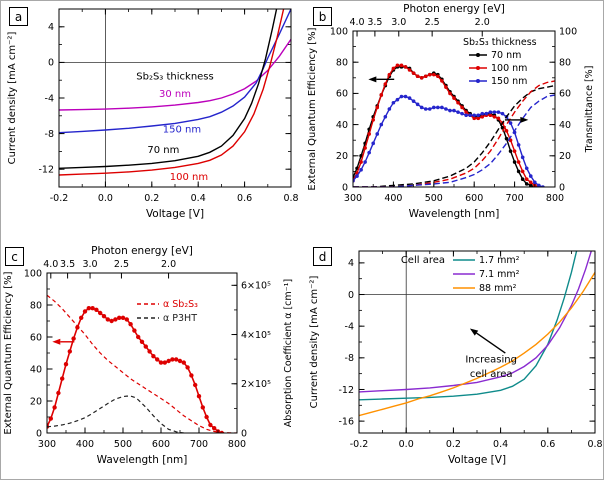 This screenshot has height=480, width=604. Describe the element at coordinates (322, 256) in the screenshot. I see `panel-label-d: d` at that location.